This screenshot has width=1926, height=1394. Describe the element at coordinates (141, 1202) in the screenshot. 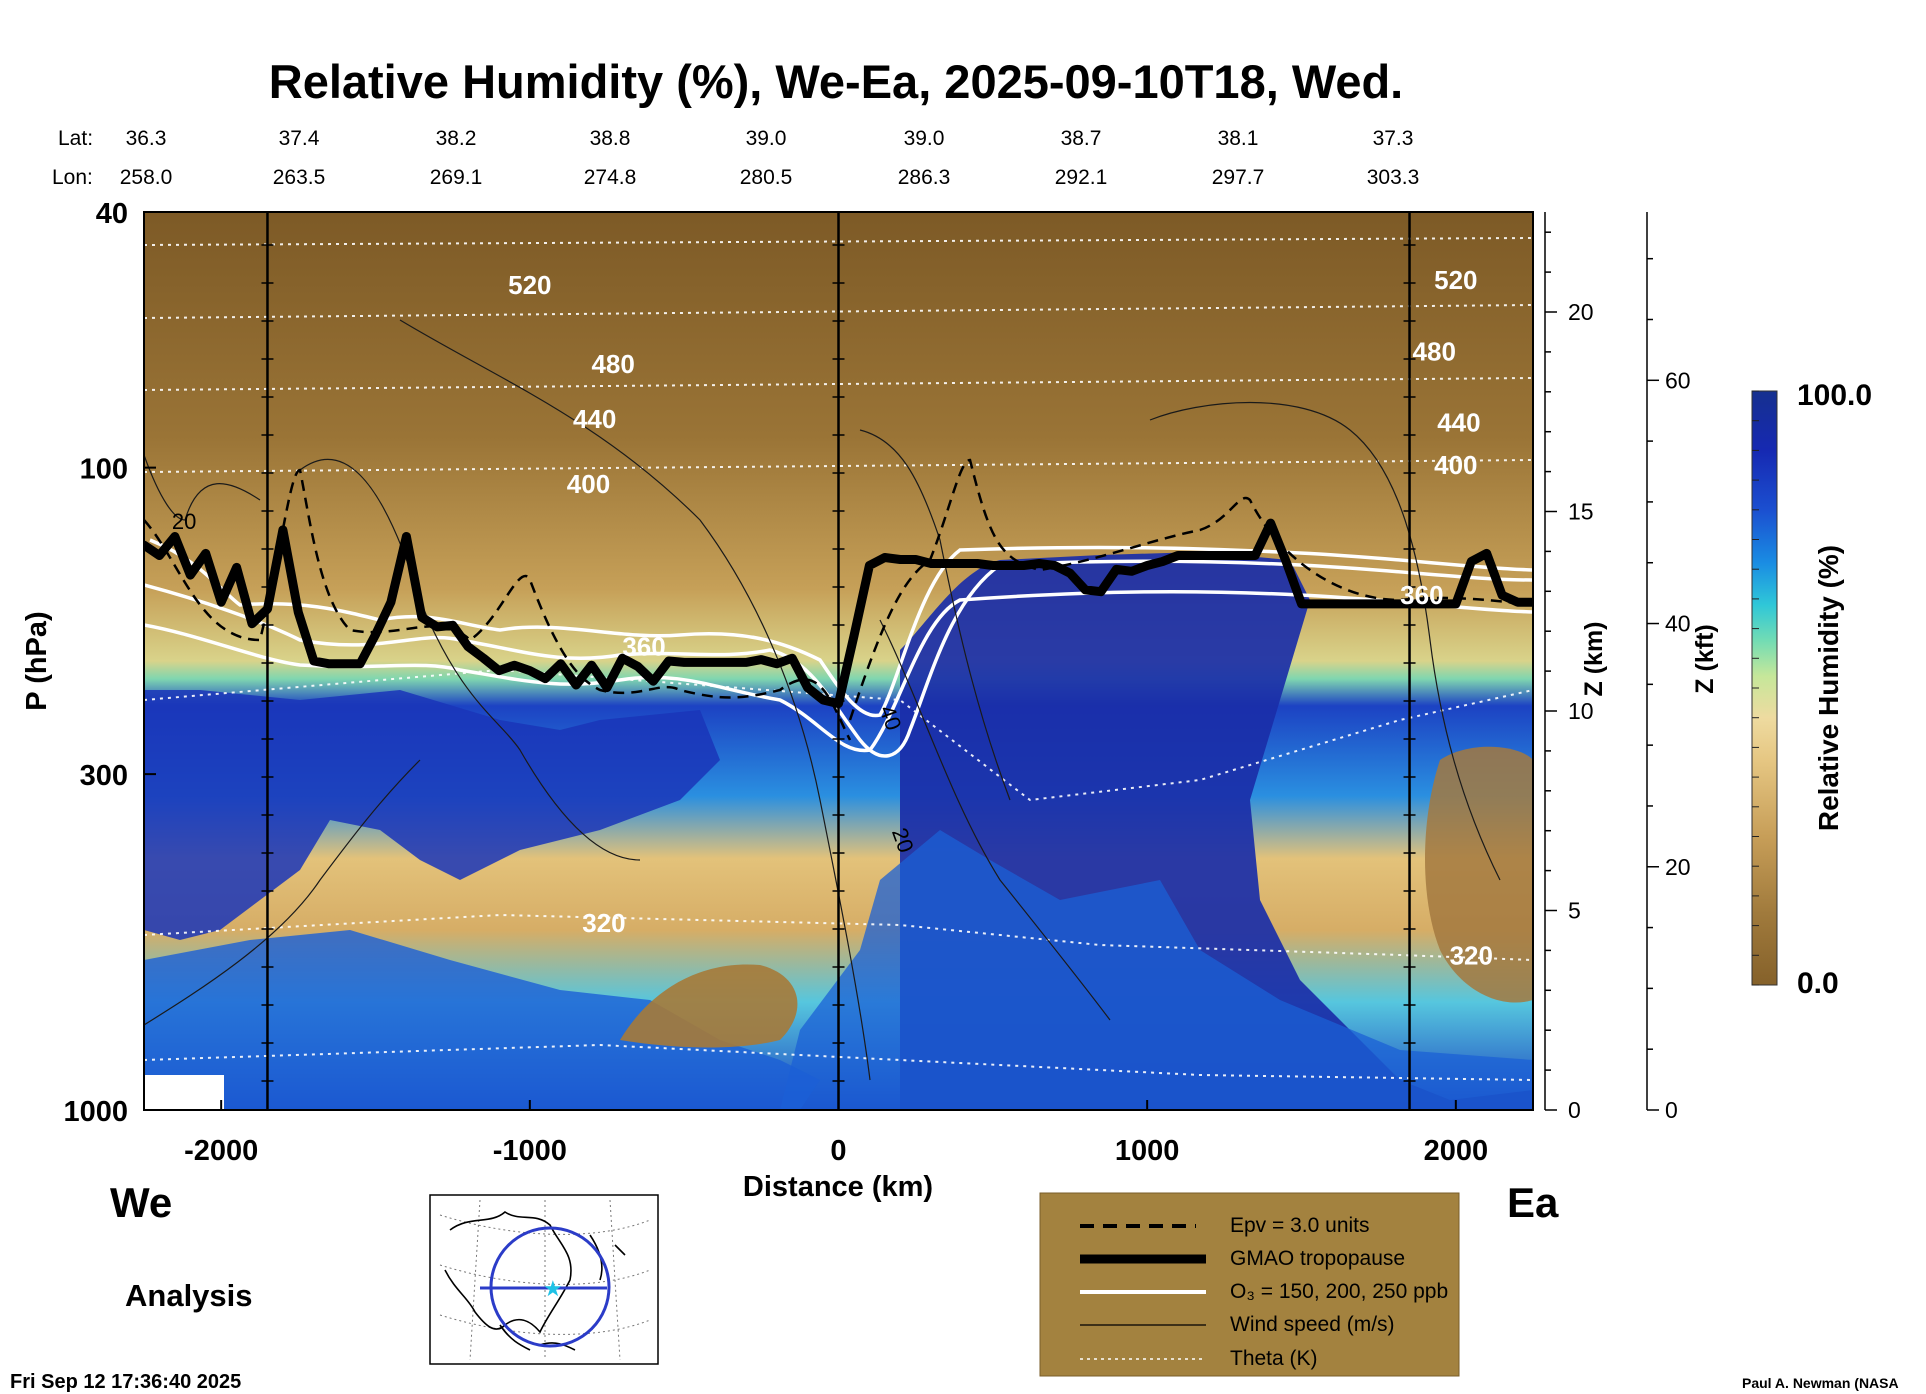

I see `west-label: We` at that location.